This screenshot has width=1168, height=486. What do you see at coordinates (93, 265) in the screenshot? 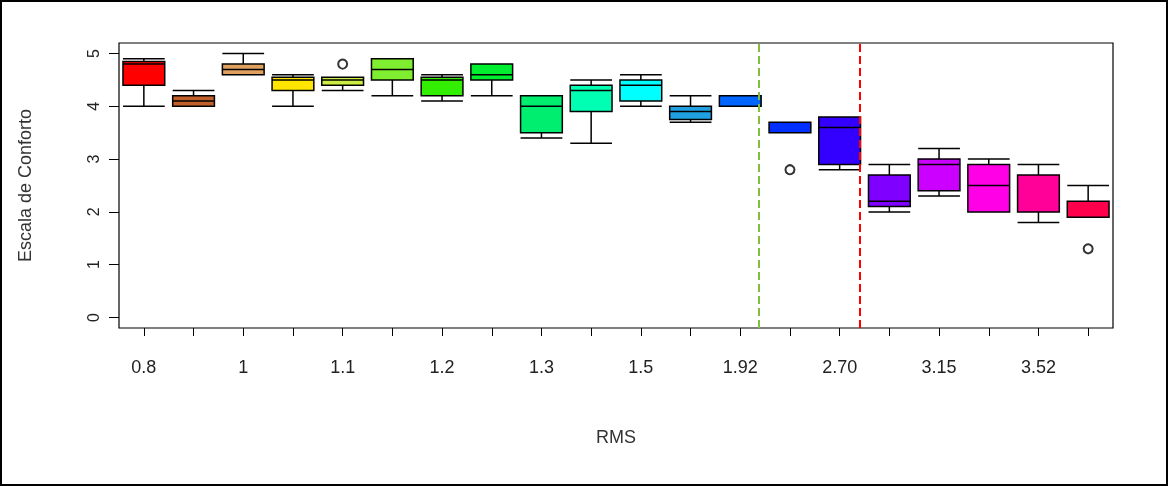
I see `y-tick-label: 1` at bounding box center [93, 265].